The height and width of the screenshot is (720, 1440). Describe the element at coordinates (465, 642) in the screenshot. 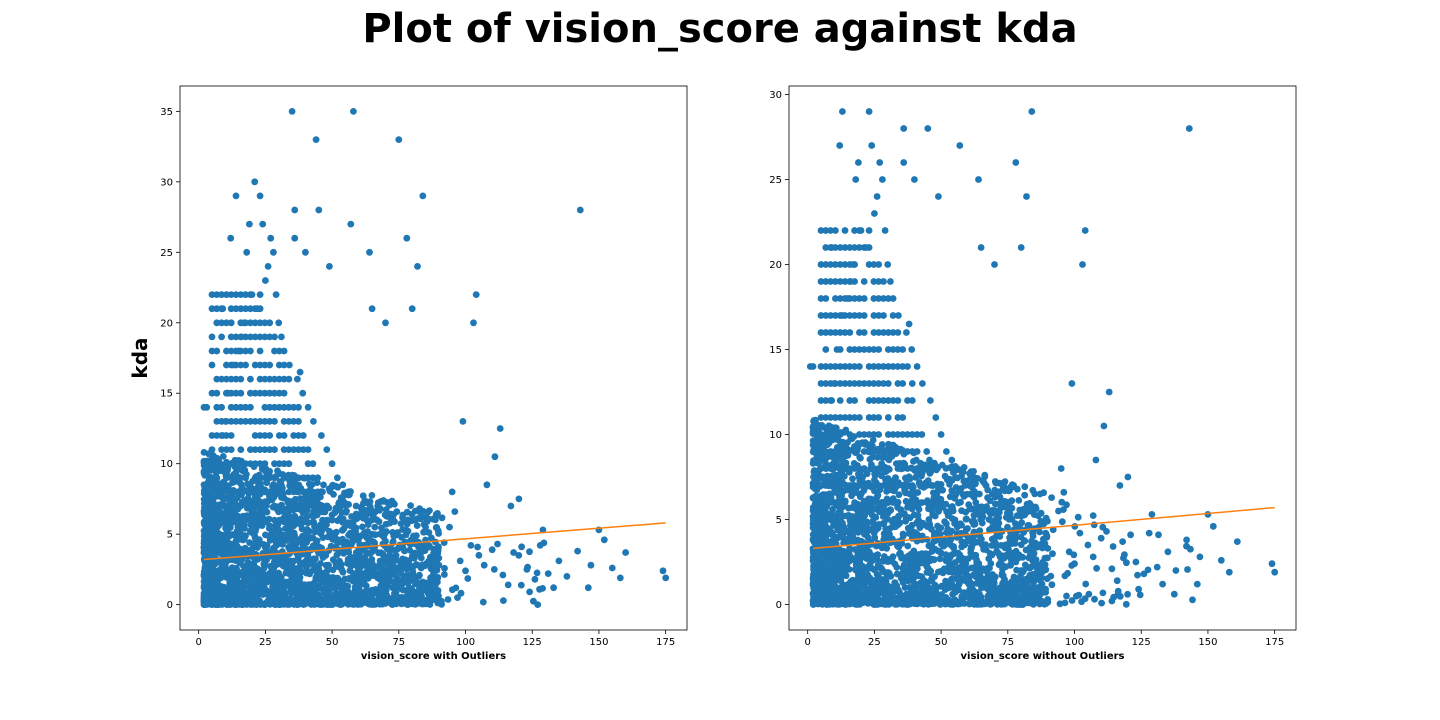

I see `x-tick-label: 100` at that location.